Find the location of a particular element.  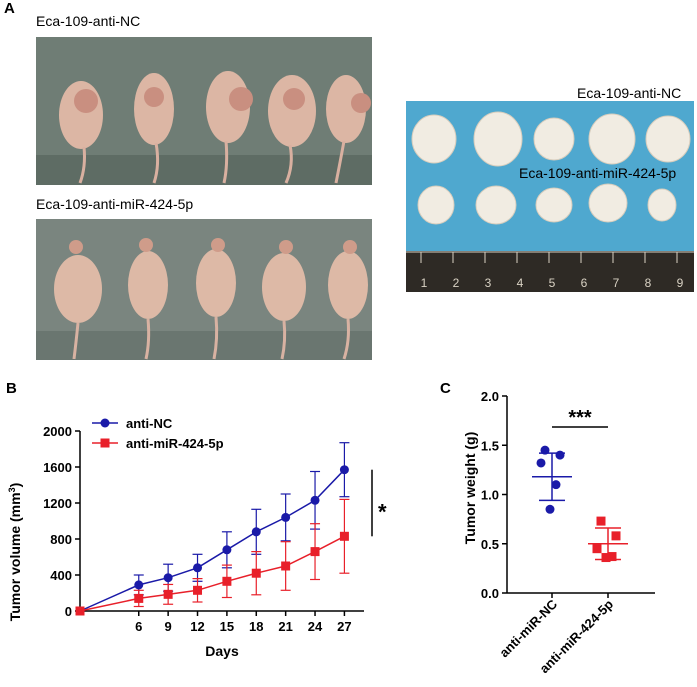

b-x-tick-label: 27 is located at coordinates (344, 626).